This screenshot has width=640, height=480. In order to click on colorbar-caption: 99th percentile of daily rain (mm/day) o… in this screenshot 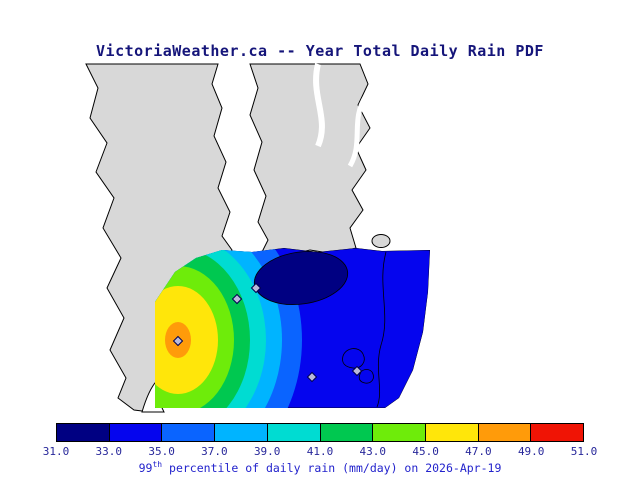, I will do `click(320, 467)`.